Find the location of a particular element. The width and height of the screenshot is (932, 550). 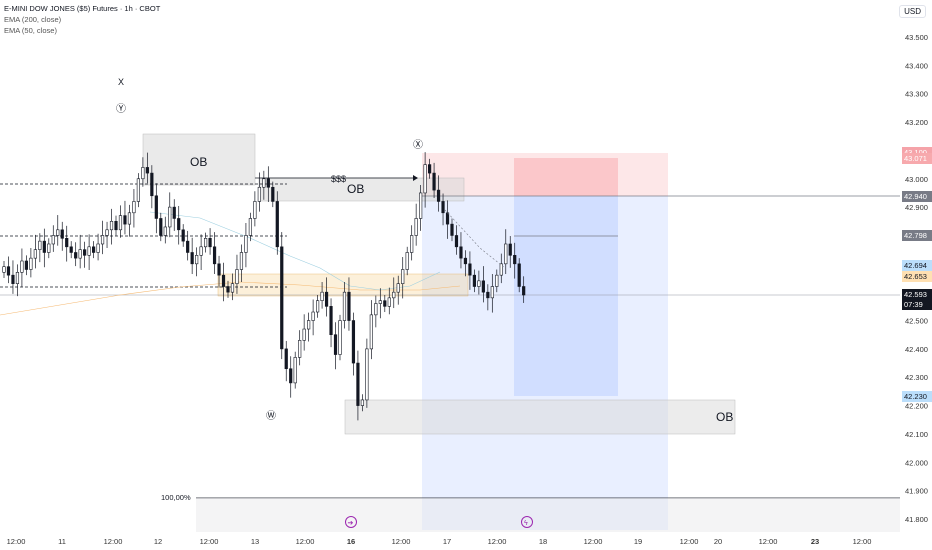

ema-200-line is located at coordinates (230, 298).